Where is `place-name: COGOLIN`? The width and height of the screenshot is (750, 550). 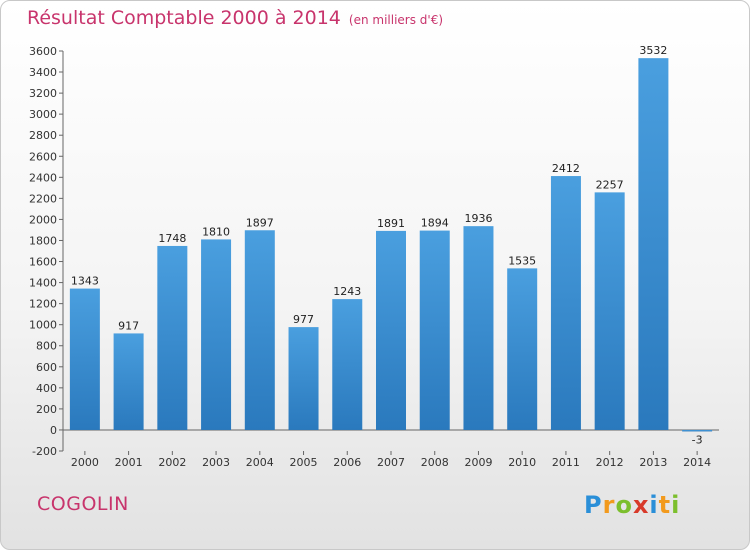
place-name: COGOLIN is located at coordinates (83, 504).